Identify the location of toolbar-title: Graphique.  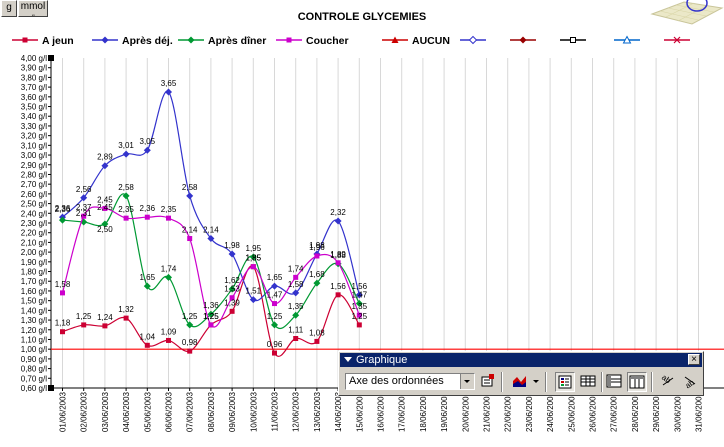
(382, 360).